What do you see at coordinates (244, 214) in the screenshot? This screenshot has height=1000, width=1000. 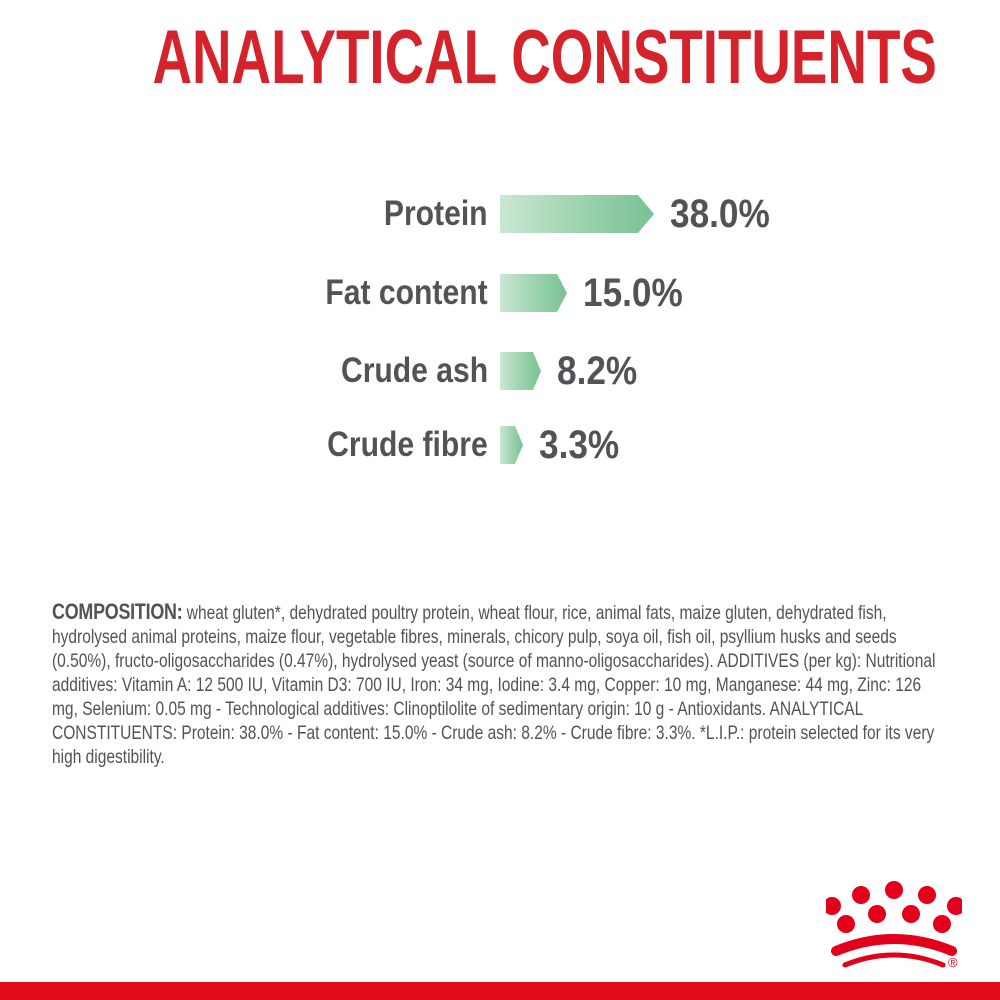 I see `bar-label: Protein` at bounding box center [244, 214].